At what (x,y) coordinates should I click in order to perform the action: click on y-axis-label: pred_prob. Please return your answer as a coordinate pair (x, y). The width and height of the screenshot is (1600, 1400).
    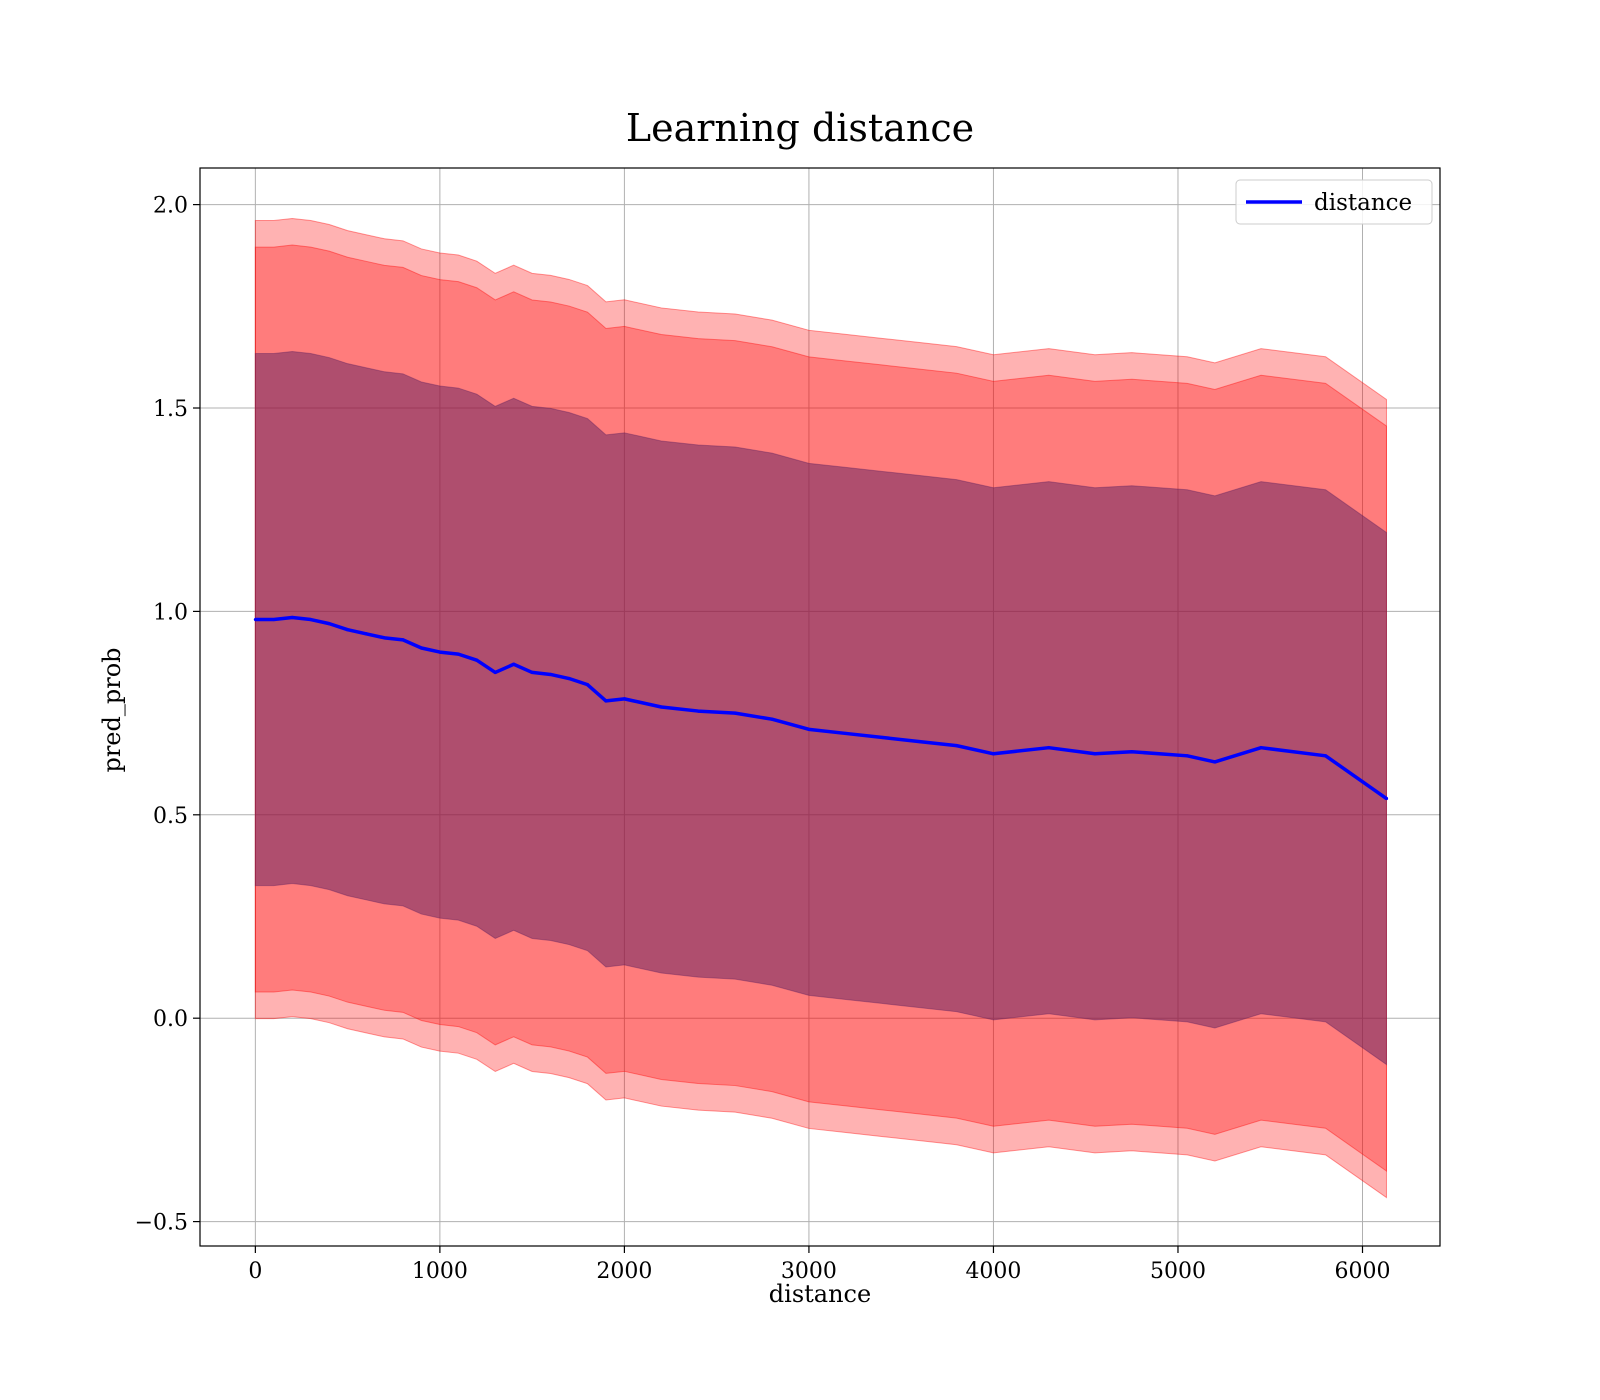
    Looking at the image, I should click on (112, 709).